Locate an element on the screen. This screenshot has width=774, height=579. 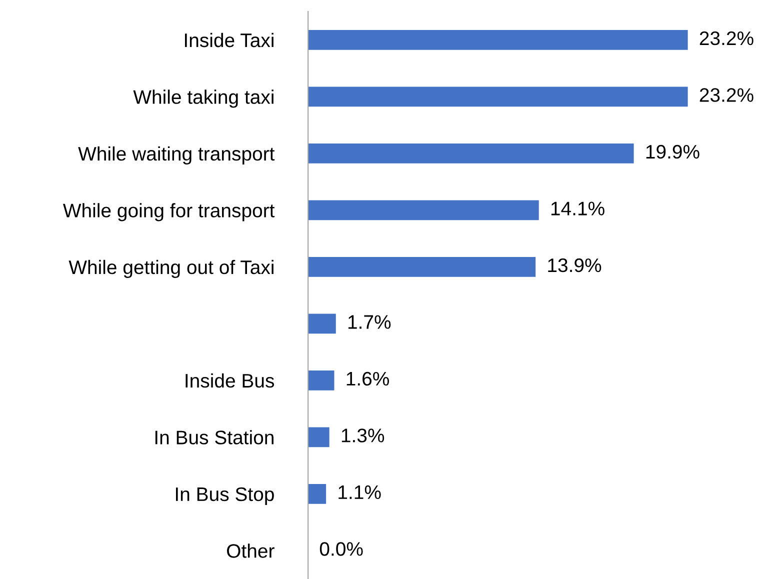
data-label: 0.0% is located at coordinates (341, 549).